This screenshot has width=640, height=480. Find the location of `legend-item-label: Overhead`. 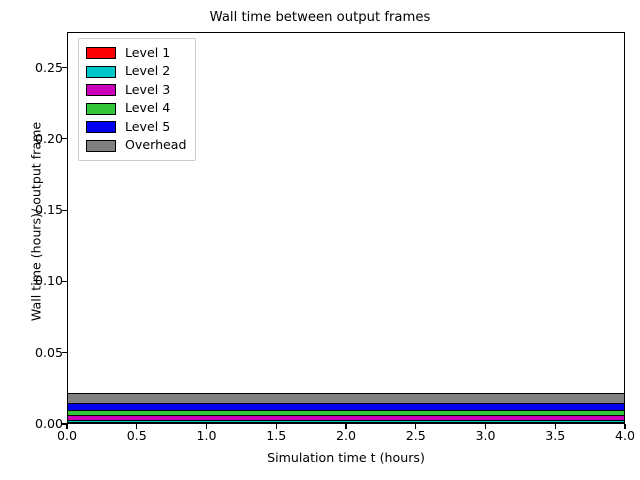

legend-item-label: Overhead is located at coordinates (156, 145).